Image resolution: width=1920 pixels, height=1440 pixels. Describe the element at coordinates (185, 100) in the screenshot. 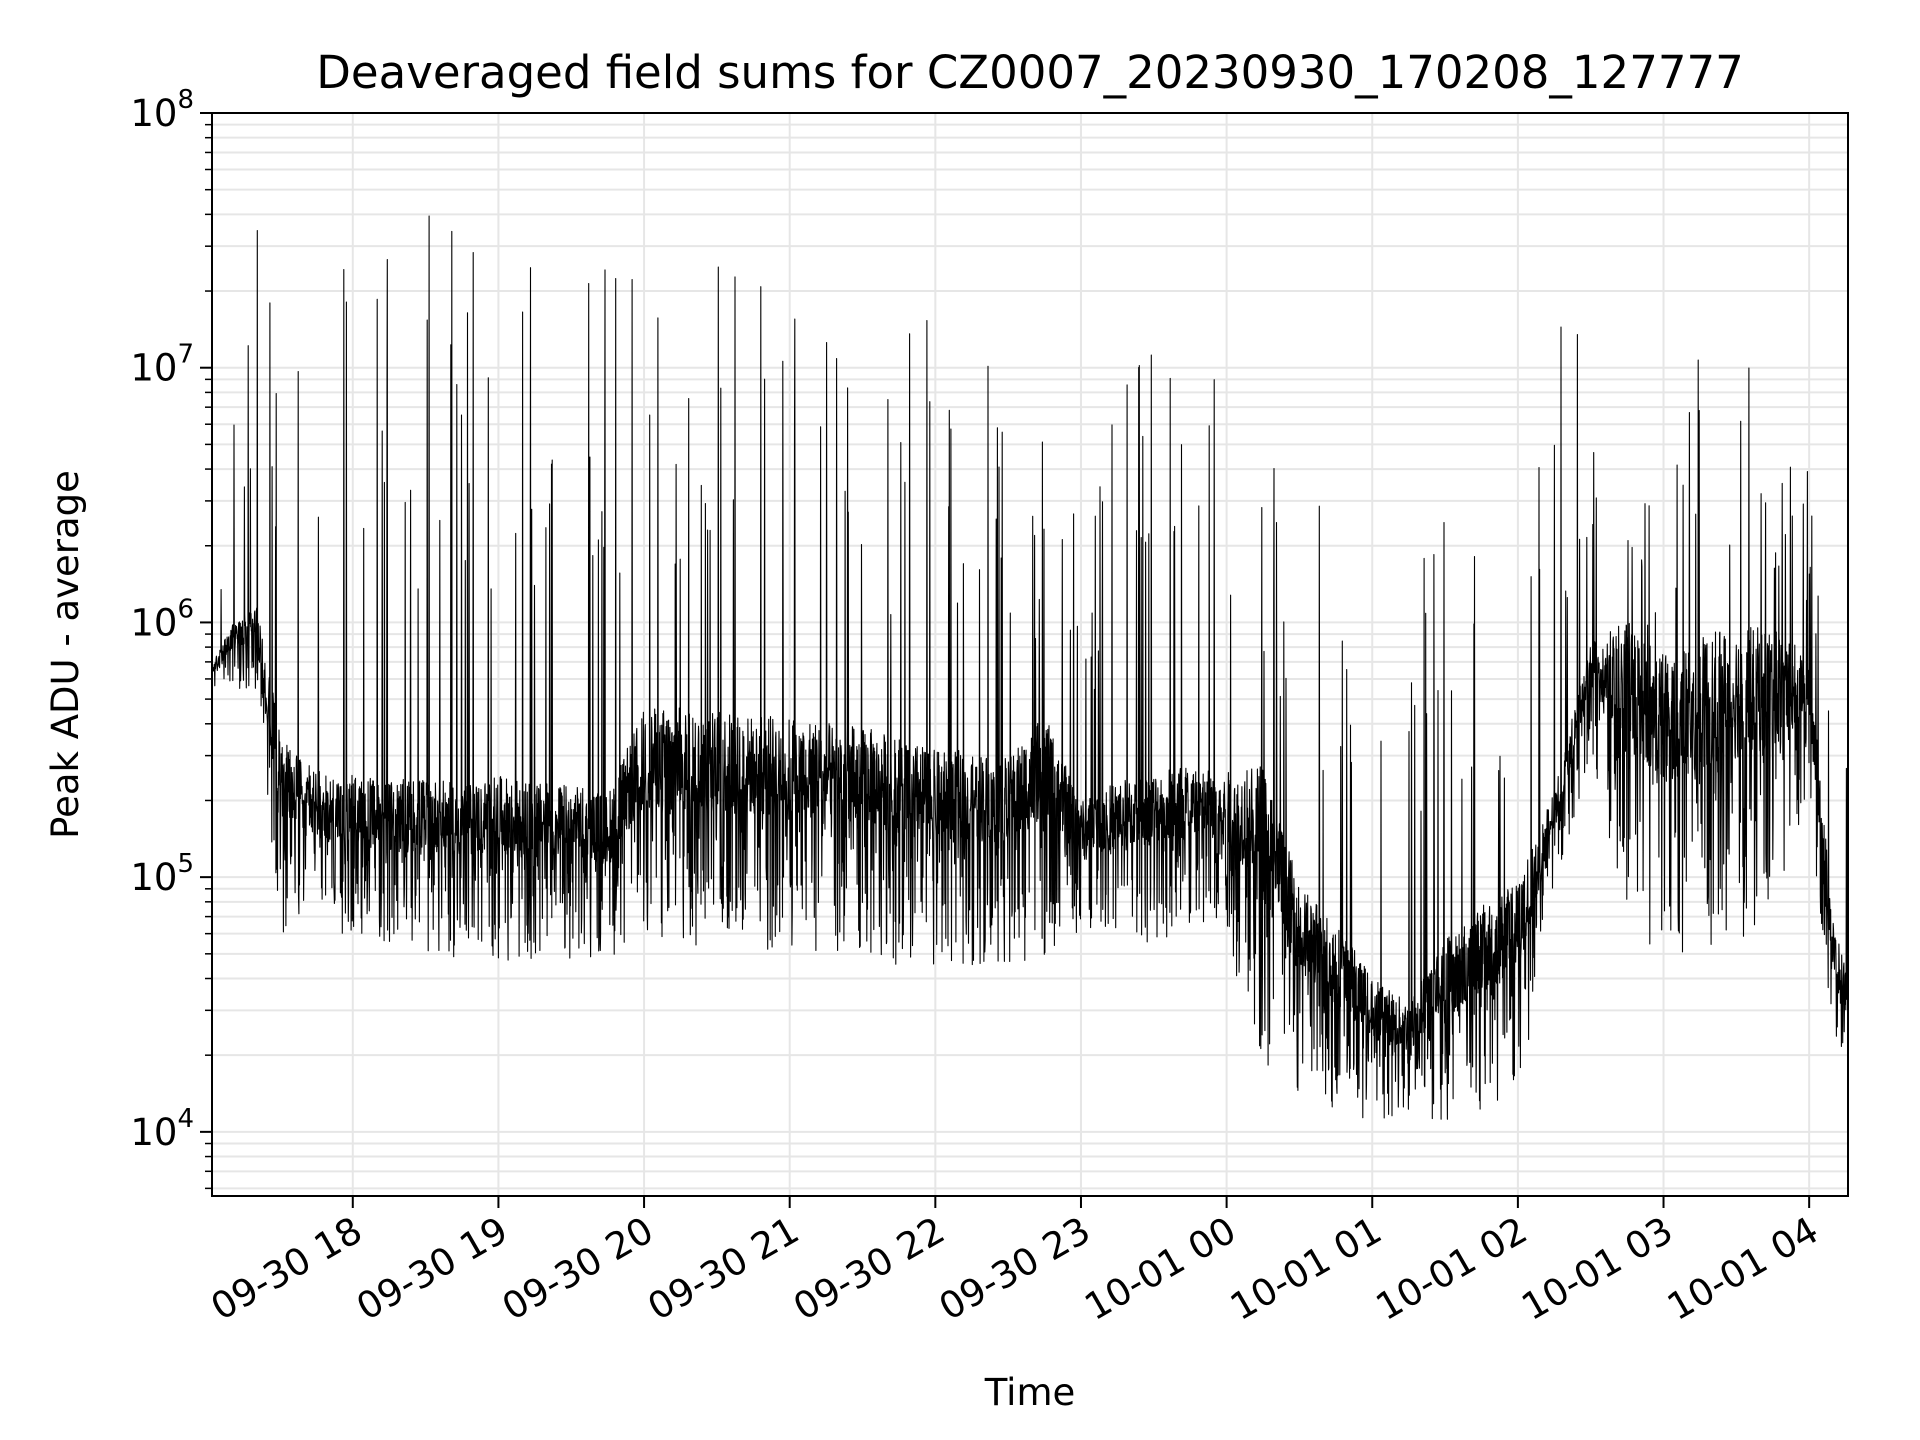

I see `y-tick-exponent: 8` at that location.